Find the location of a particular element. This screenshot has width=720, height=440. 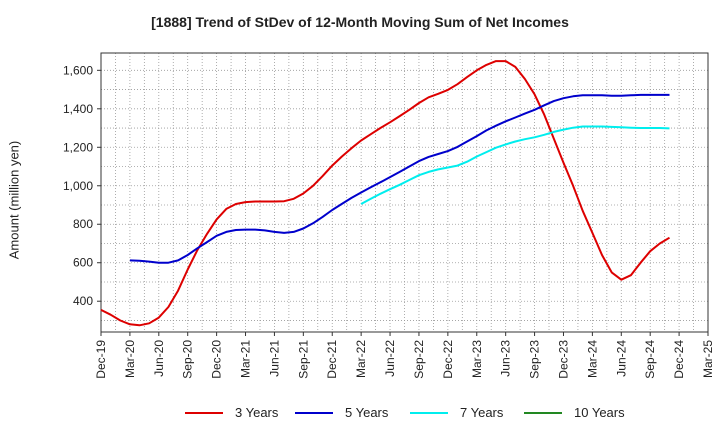

x-tick-label: Dec-24 is located at coordinates (679, 359).